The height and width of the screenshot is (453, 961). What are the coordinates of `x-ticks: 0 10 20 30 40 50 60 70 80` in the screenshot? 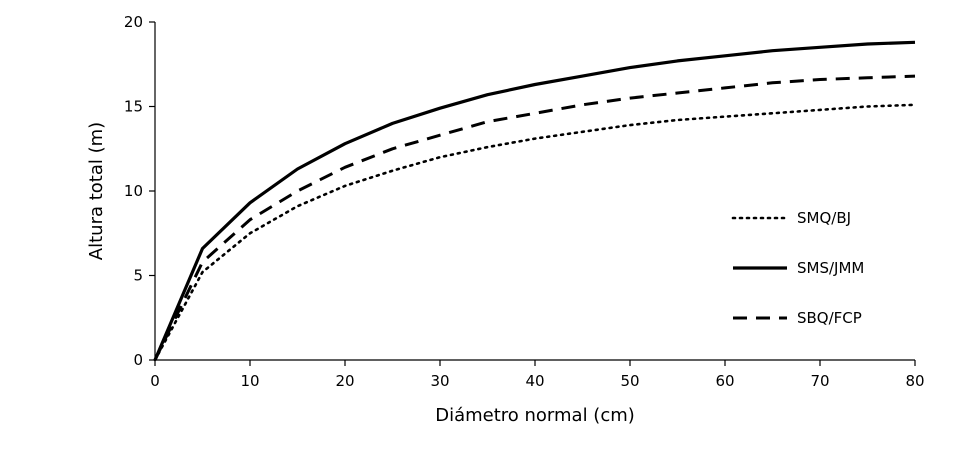 It's located at (537, 375).